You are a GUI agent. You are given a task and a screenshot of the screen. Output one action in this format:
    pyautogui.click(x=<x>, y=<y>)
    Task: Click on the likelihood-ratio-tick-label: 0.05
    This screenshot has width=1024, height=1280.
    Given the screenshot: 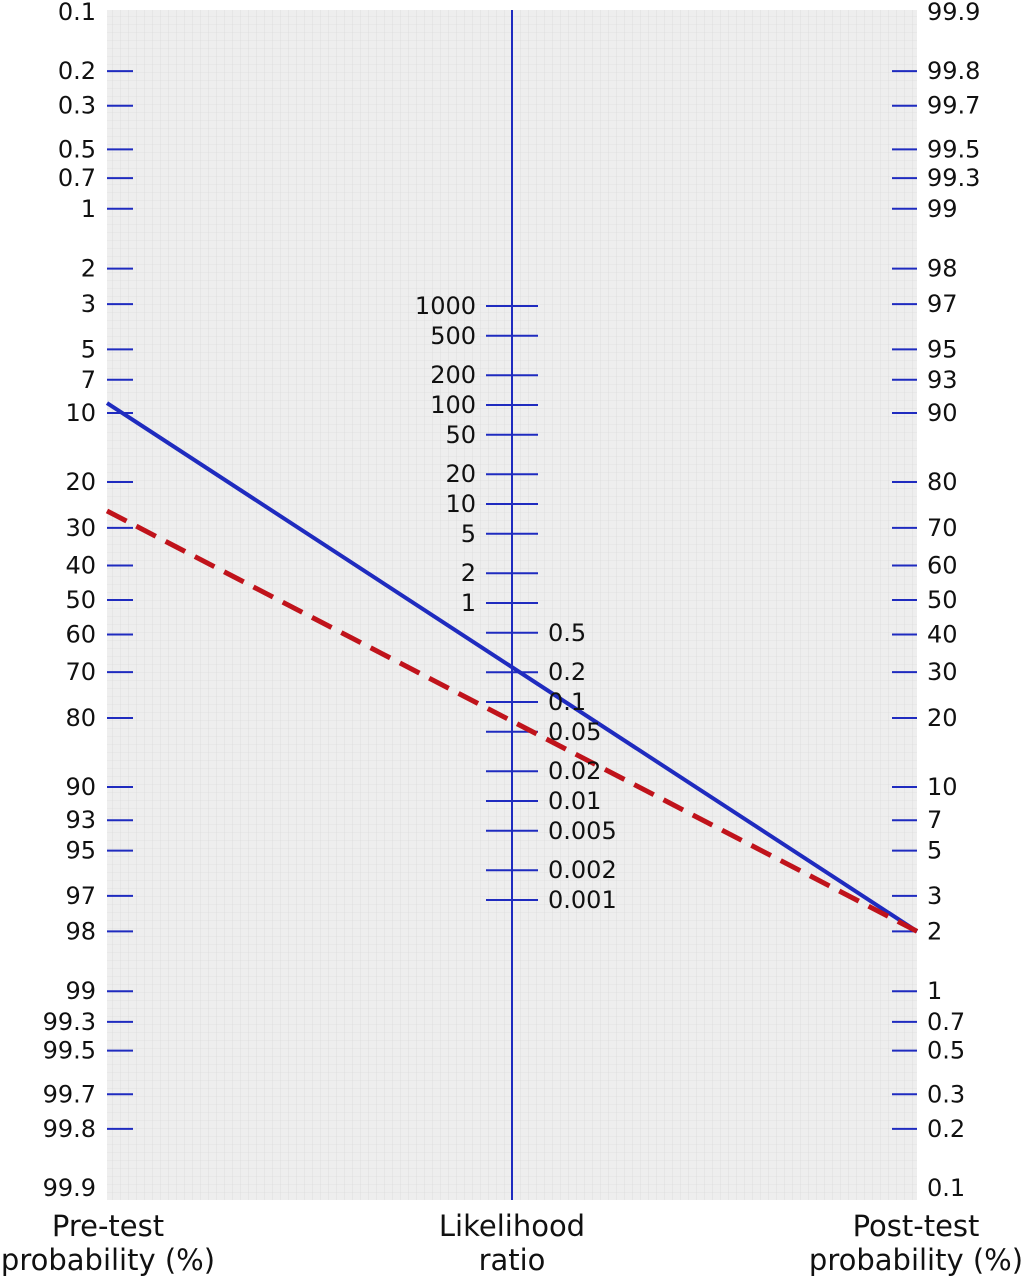 What is the action you would take?
    pyautogui.click(x=574, y=732)
    